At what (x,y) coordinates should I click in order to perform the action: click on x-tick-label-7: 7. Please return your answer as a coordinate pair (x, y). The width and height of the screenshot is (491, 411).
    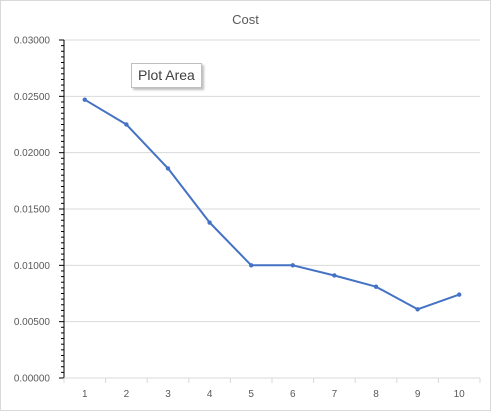
    Looking at the image, I should click on (335, 394).